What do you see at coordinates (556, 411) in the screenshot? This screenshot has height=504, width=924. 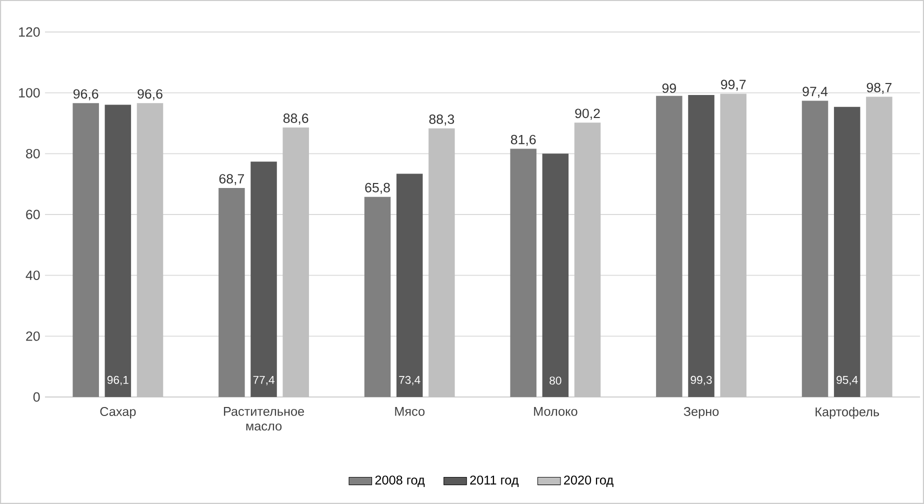 I see `x-tick-label: Молоко` at bounding box center [556, 411].